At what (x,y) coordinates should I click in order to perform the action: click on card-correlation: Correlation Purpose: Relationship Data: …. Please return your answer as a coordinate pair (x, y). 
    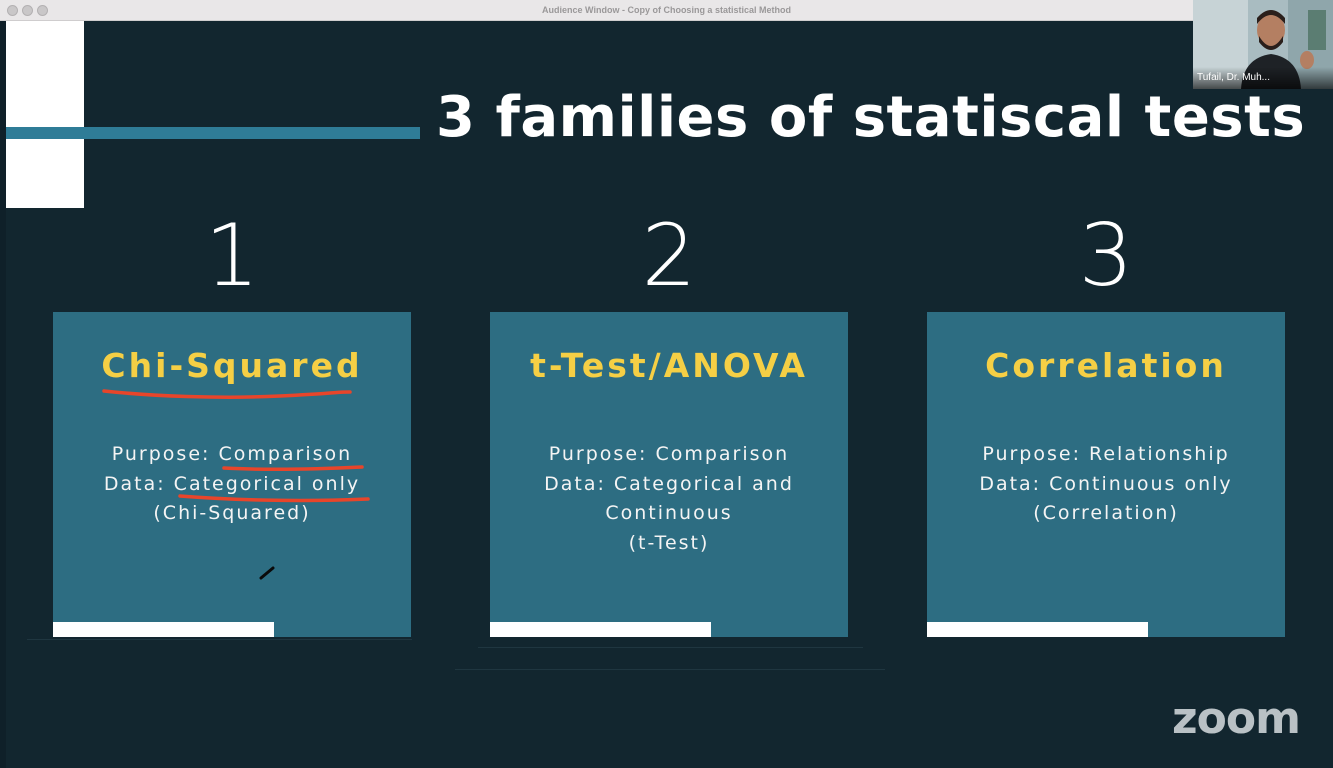
    Looking at the image, I should click on (1106, 474).